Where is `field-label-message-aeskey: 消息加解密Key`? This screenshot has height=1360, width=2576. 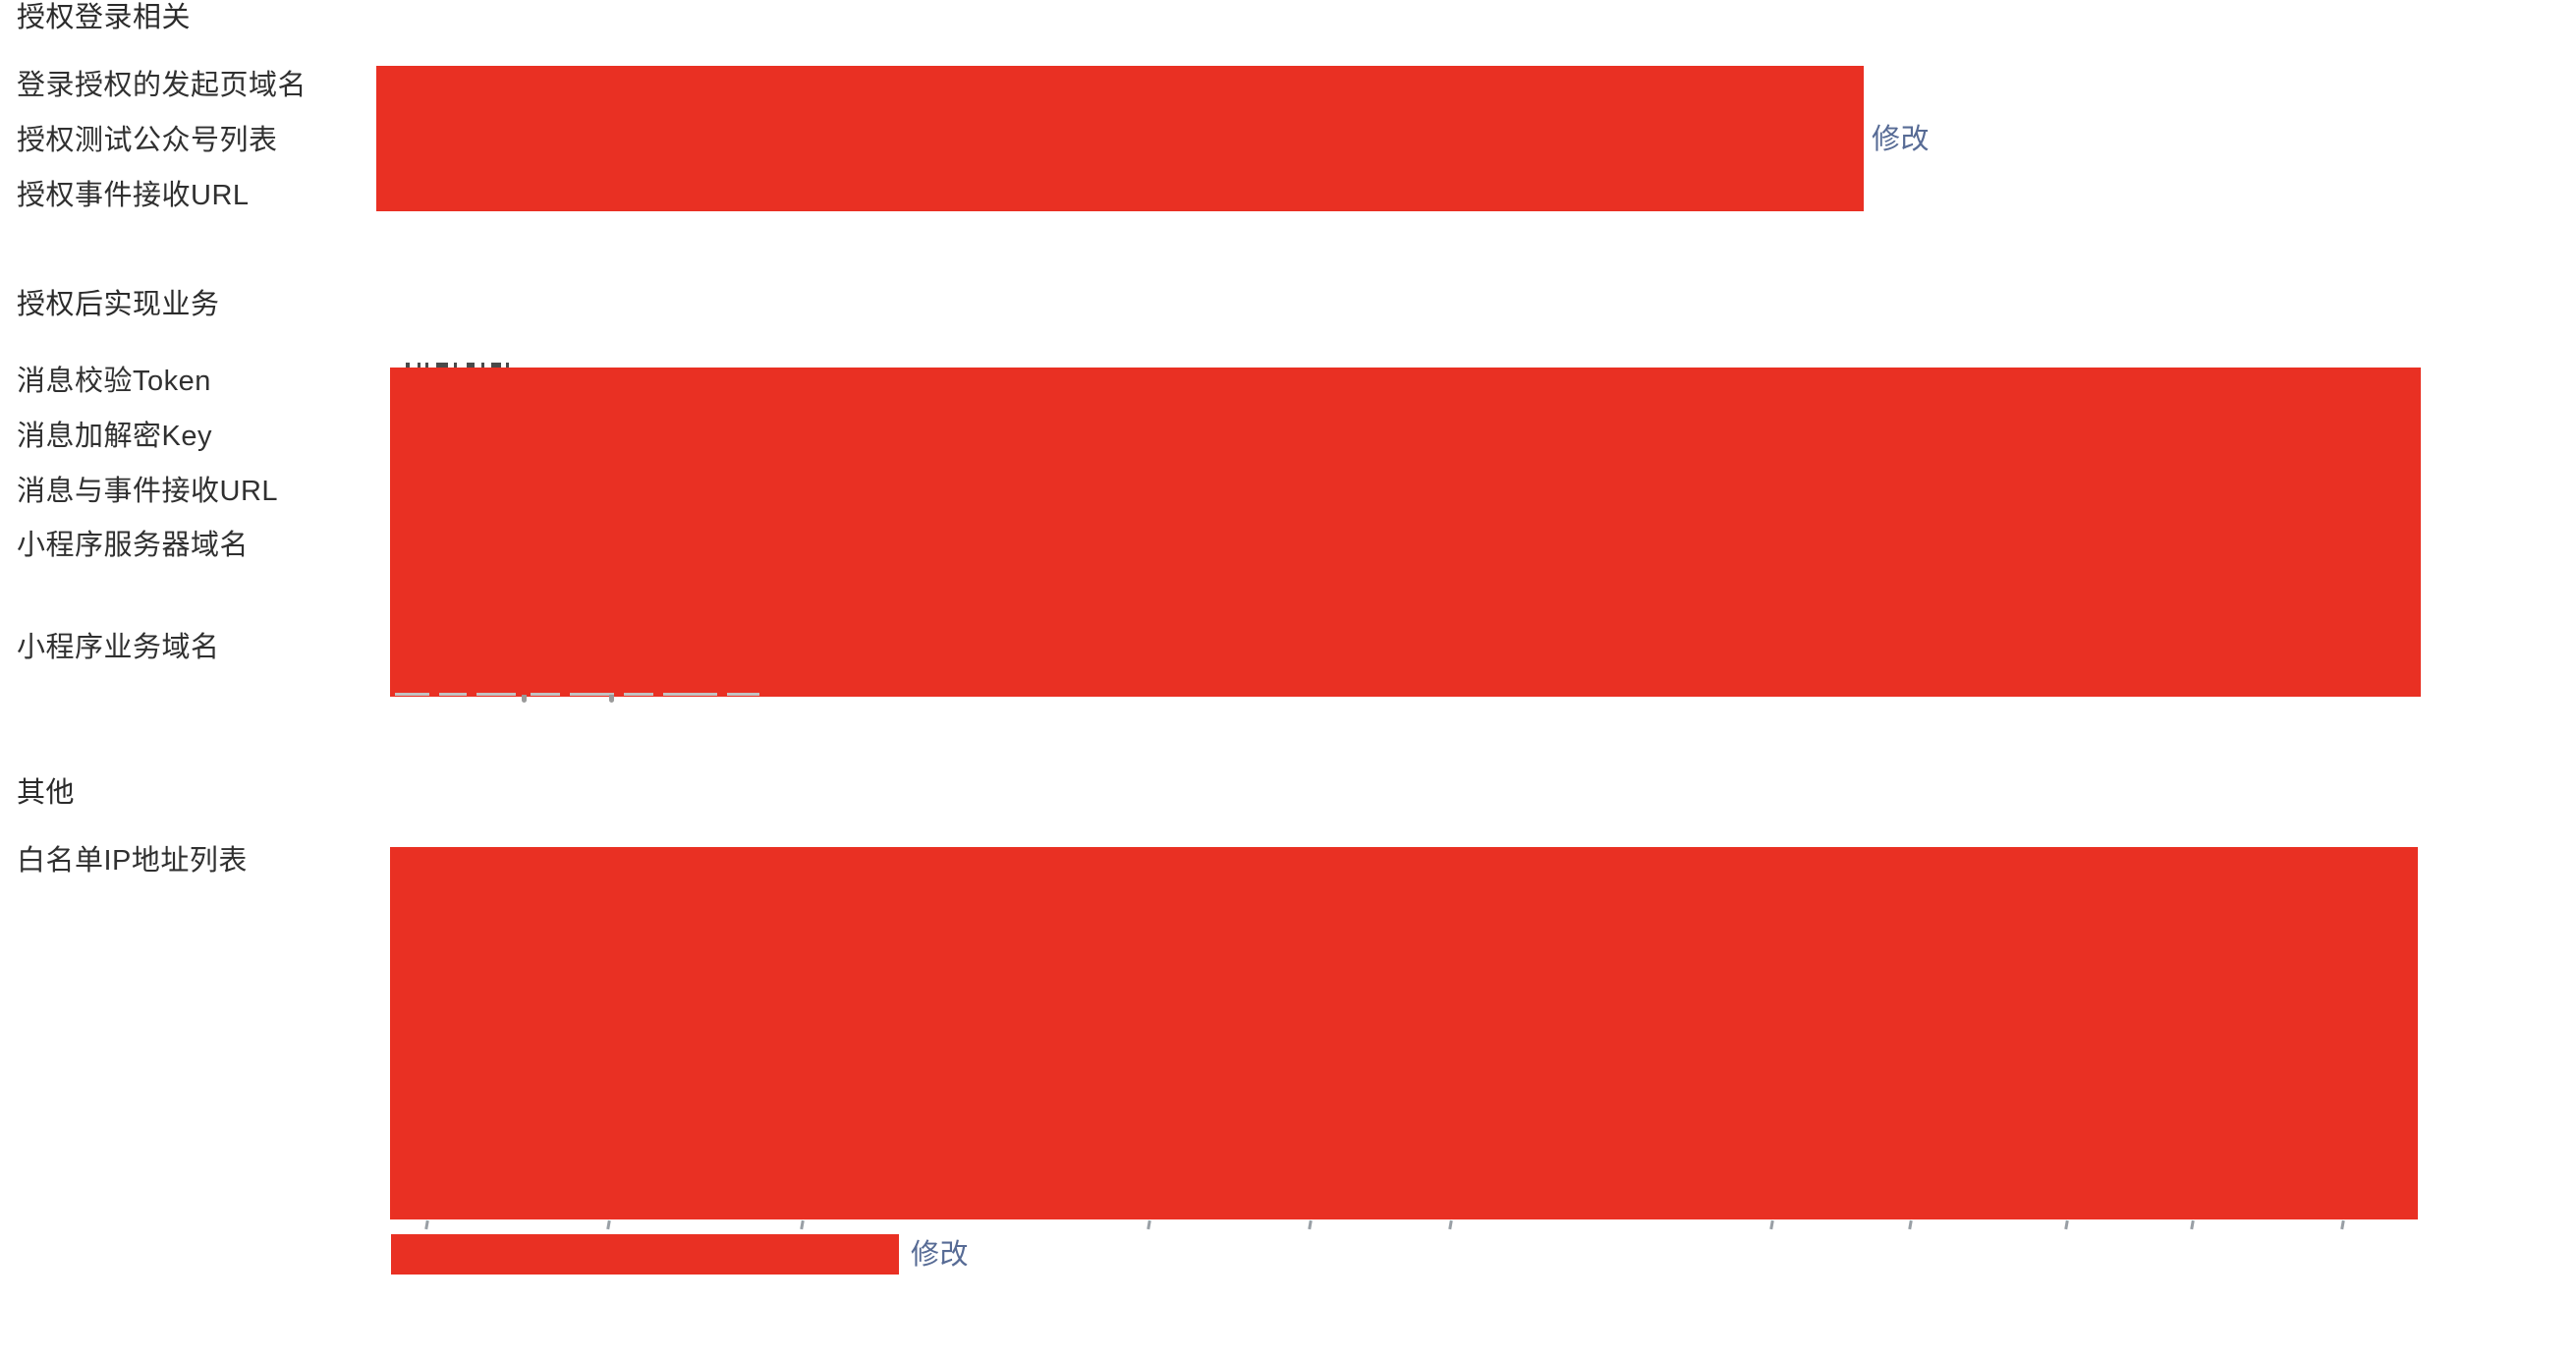 field-label-message-aeskey: 消息加解密Key is located at coordinates (114, 436).